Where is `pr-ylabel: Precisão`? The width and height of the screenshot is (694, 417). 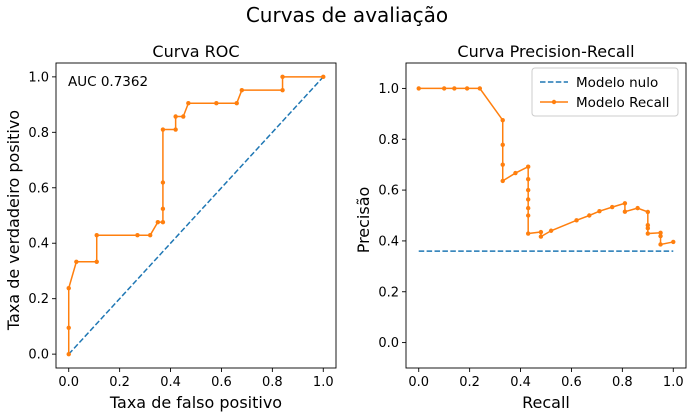
pr-ylabel: Precisão is located at coordinates (363, 220).